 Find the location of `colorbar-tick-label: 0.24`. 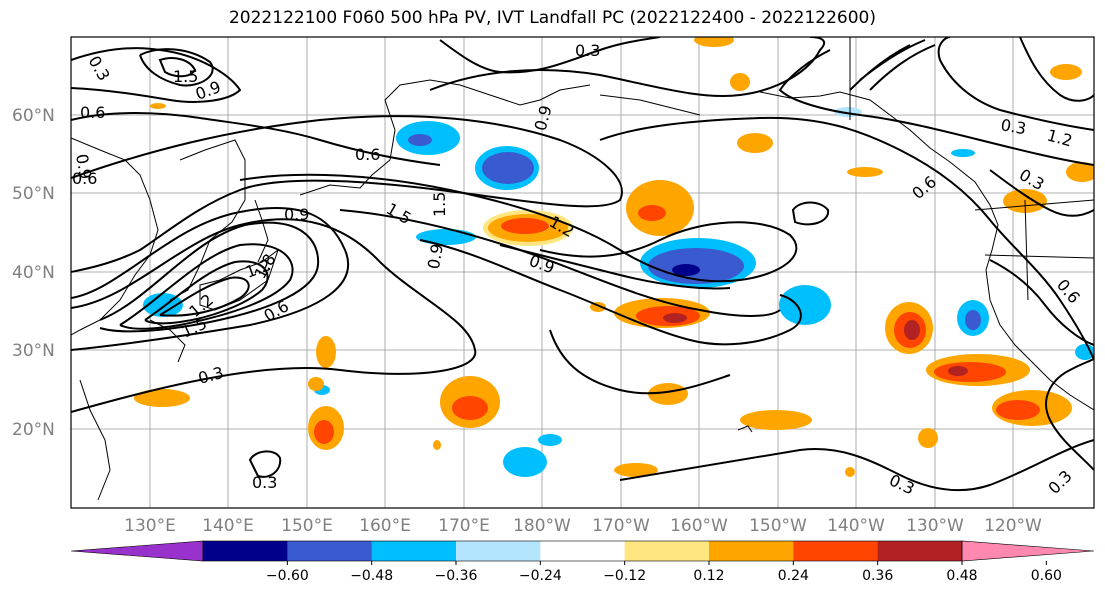

colorbar-tick-label: 0.24 is located at coordinates (793, 576).